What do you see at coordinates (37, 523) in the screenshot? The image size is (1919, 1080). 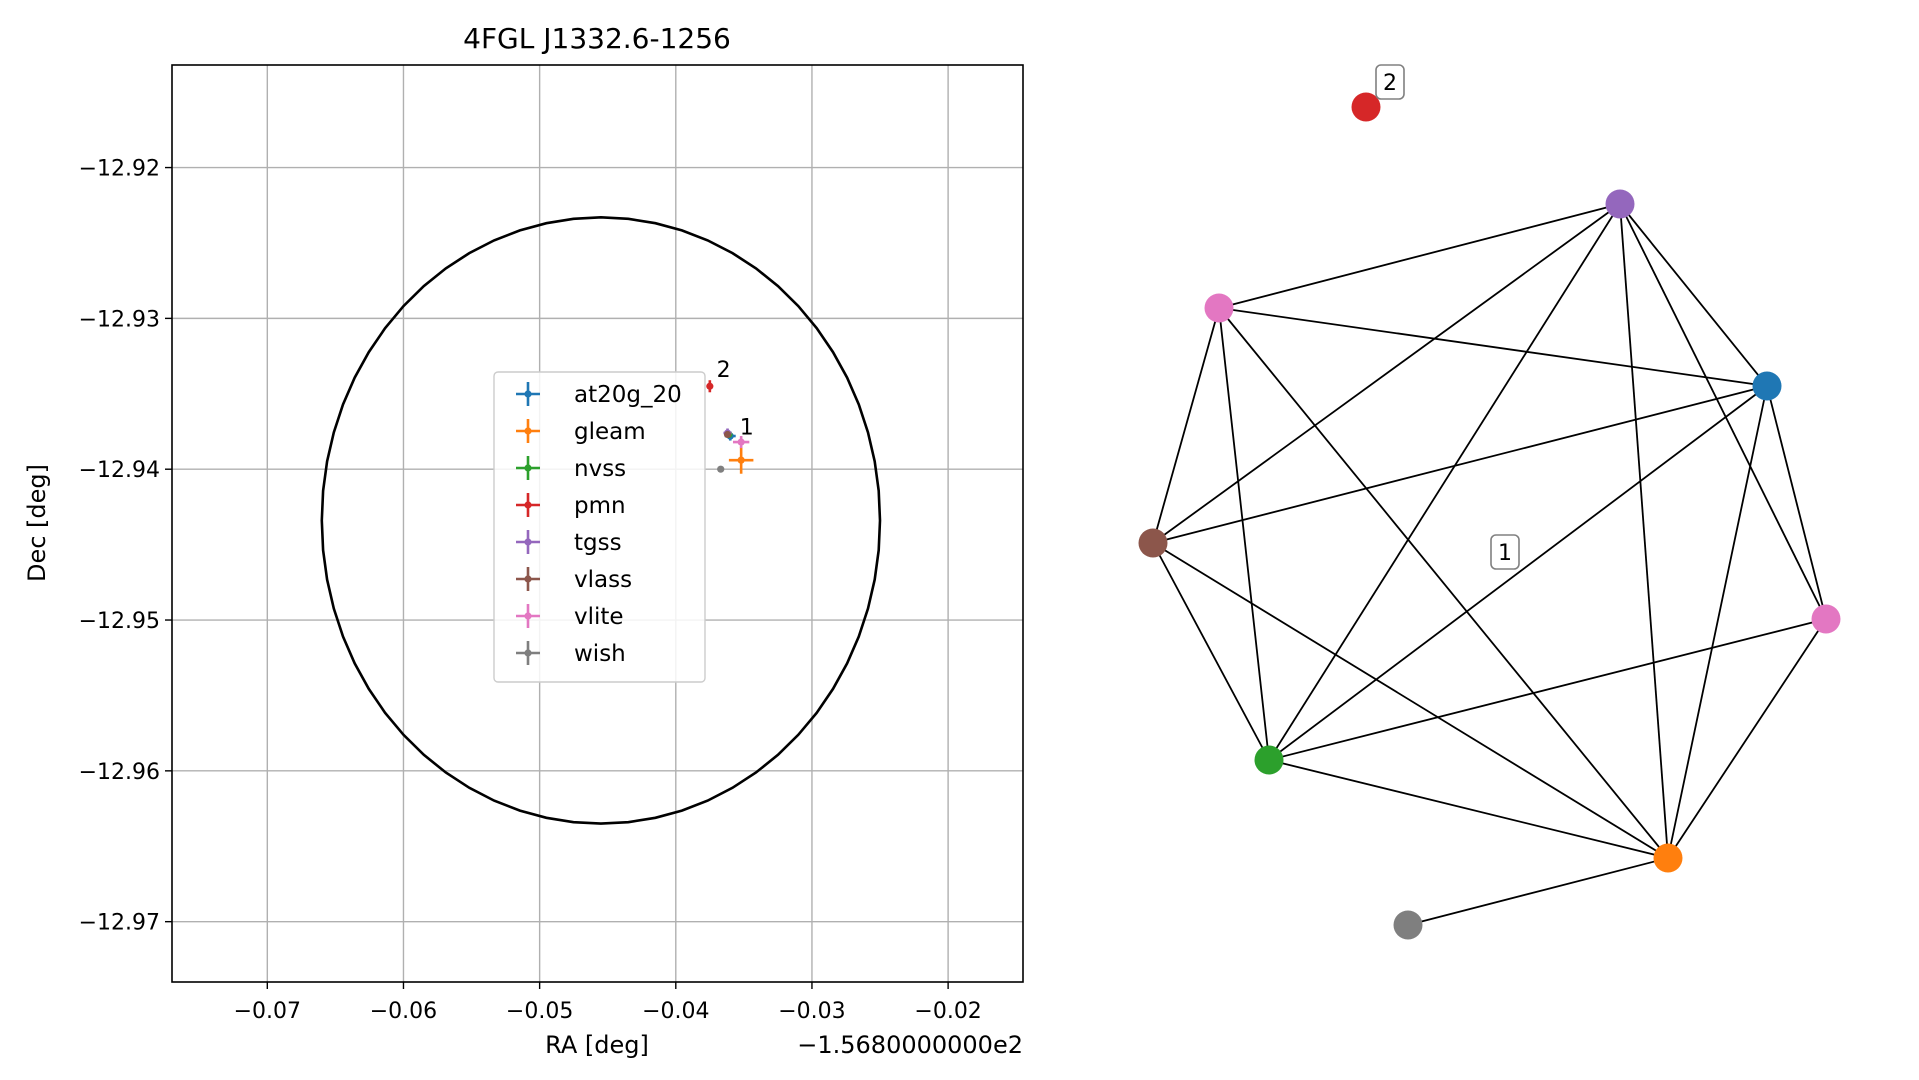 I see `y-axis-label: Dec [deg]` at bounding box center [37, 523].